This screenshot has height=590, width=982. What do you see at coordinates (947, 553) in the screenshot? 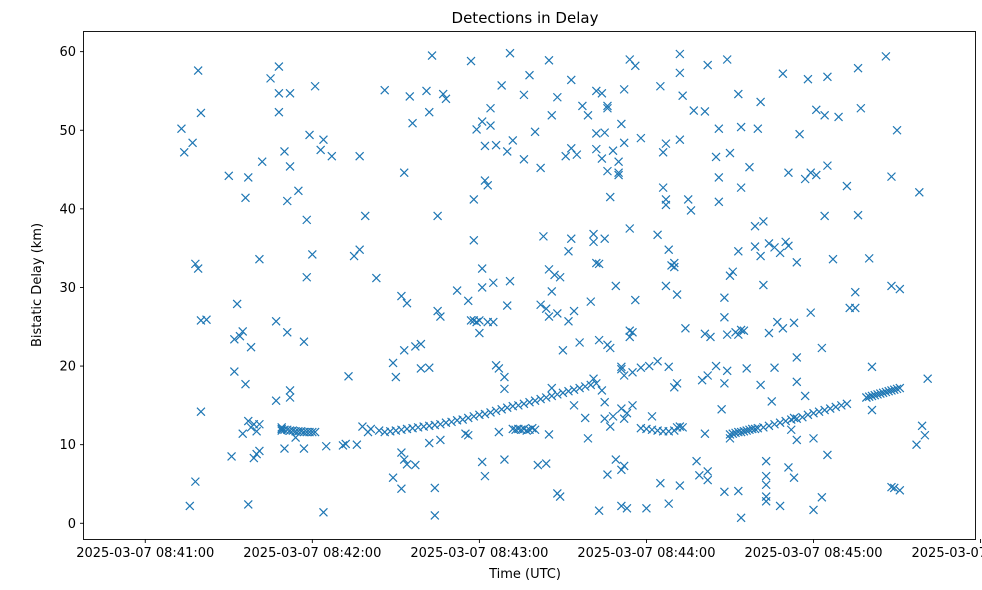
I see `x-tick-label: 2025-03-07 08:46:00` at bounding box center [947, 553].